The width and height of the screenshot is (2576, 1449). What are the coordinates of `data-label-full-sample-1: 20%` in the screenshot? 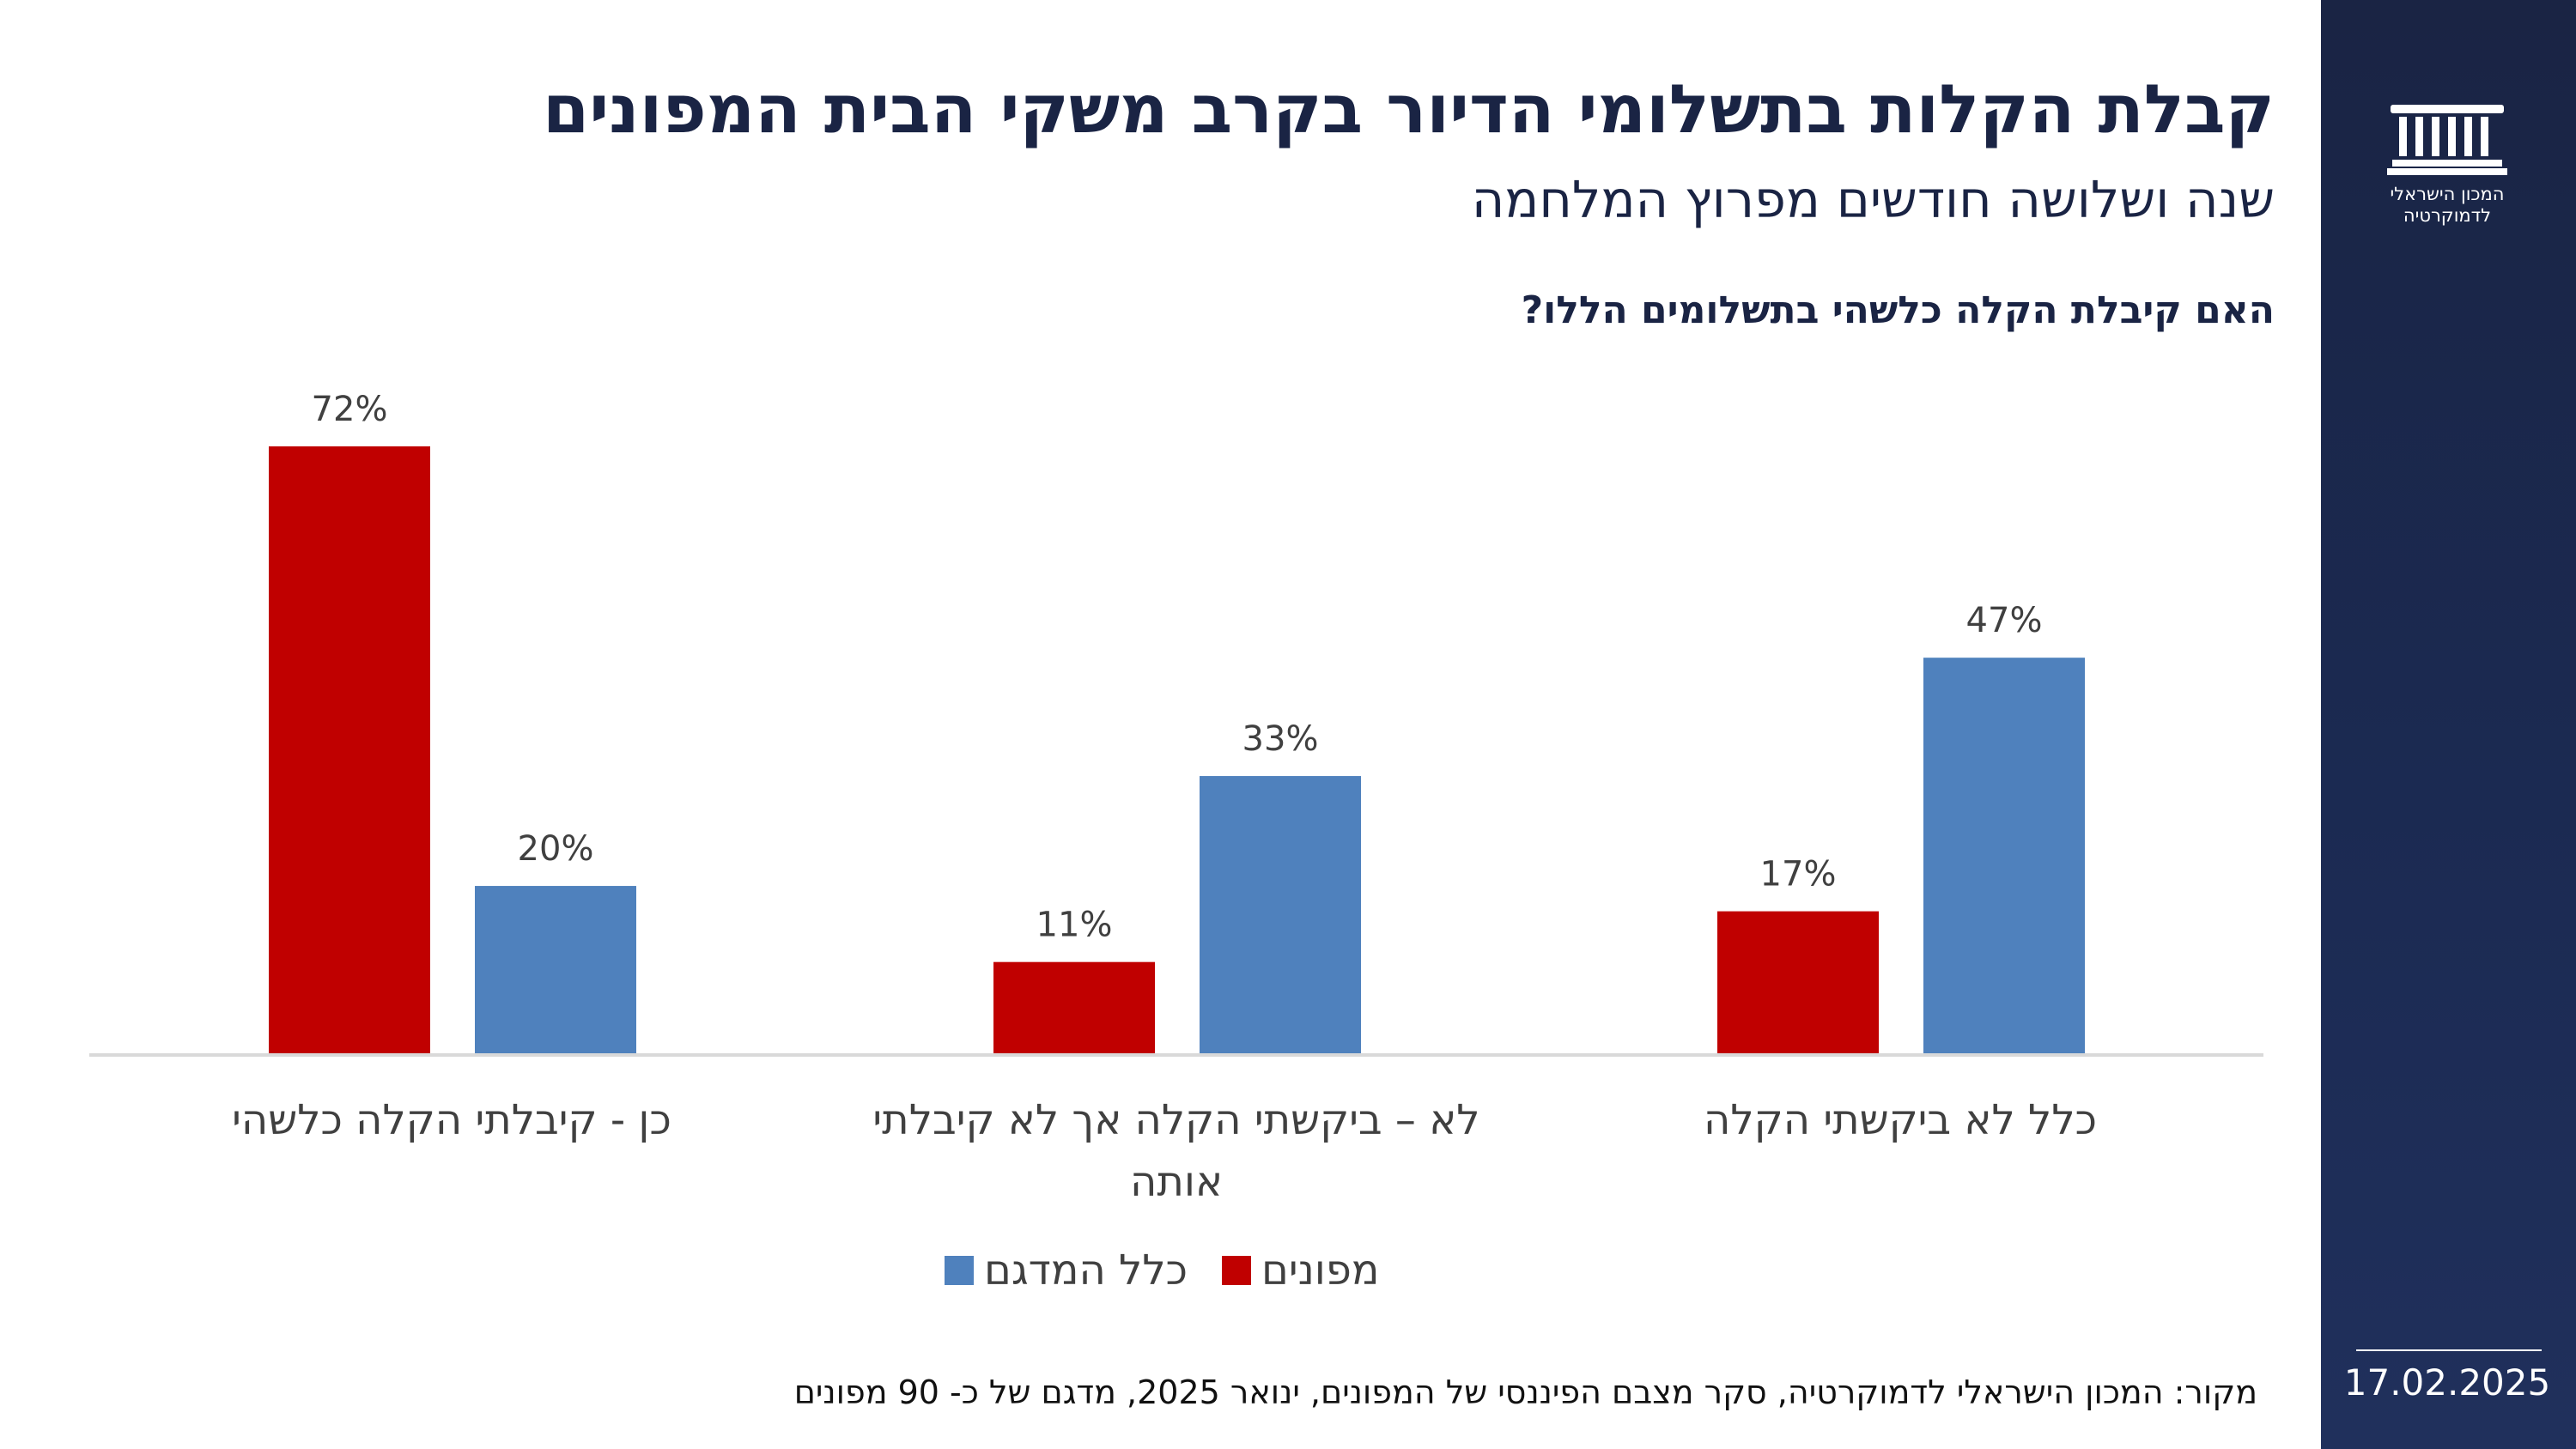 It's located at (556, 849).